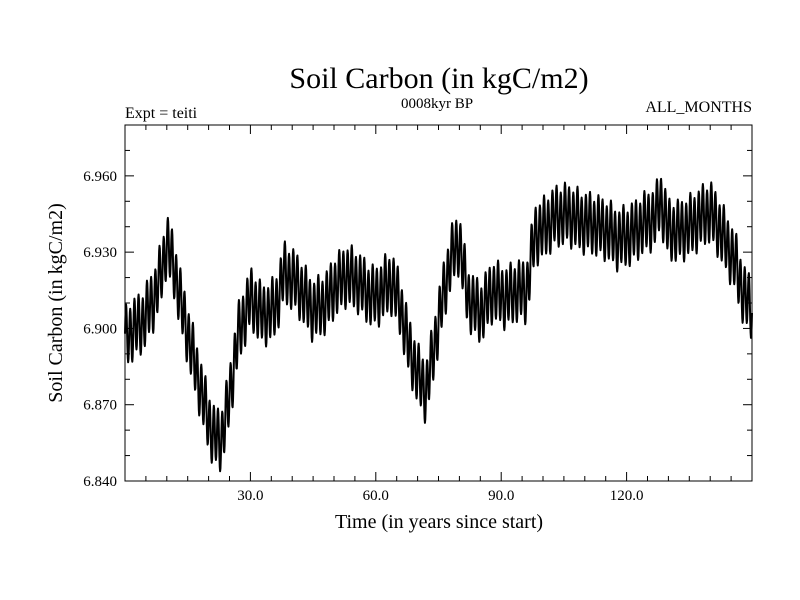 Image resolution: width=800 pixels, height=600 pixels. I want to click on y-tick-label: 6.900, so click(100, 329).